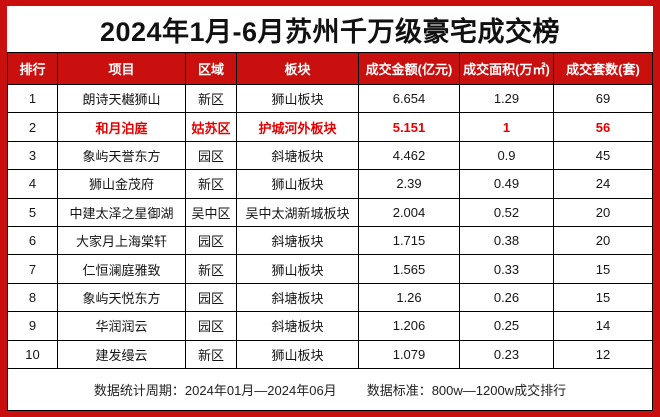  Describe the element at coordinates (298, 212) in the screenshot. I see `cell-block: 吴中太湖新城板块` at that location.